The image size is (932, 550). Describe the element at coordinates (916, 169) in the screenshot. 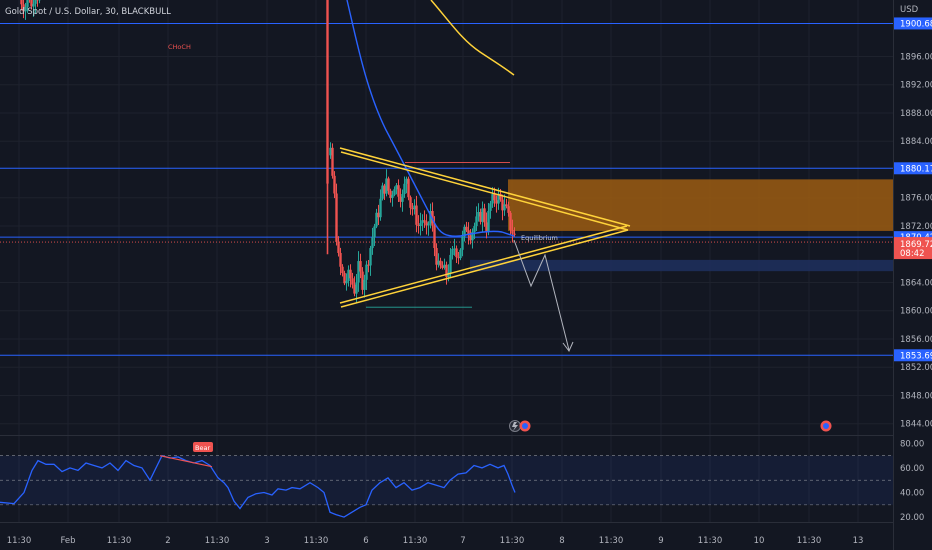

I see `level-badge-label-1: 1880.17` at that location.